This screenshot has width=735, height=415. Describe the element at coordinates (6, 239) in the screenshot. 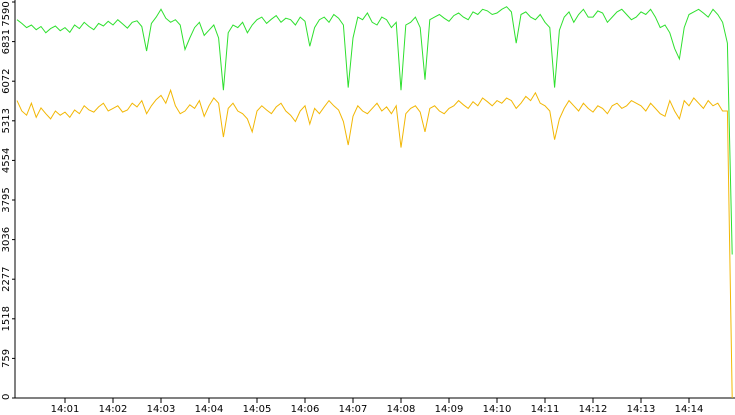

I see `y-tick-label: 3036` at that location.